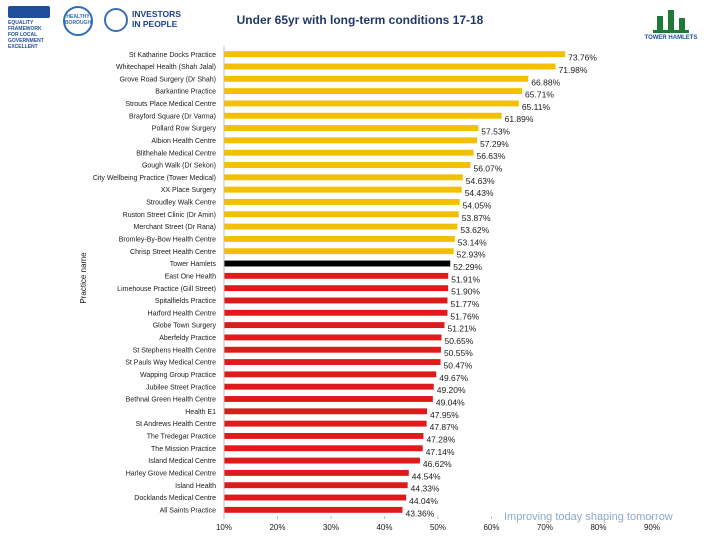 The height and width of the screenshot is (540, 720). Describe the element at coordinates (419, 513) in the screenshot. I see `value-label: 43.36%` at that location.